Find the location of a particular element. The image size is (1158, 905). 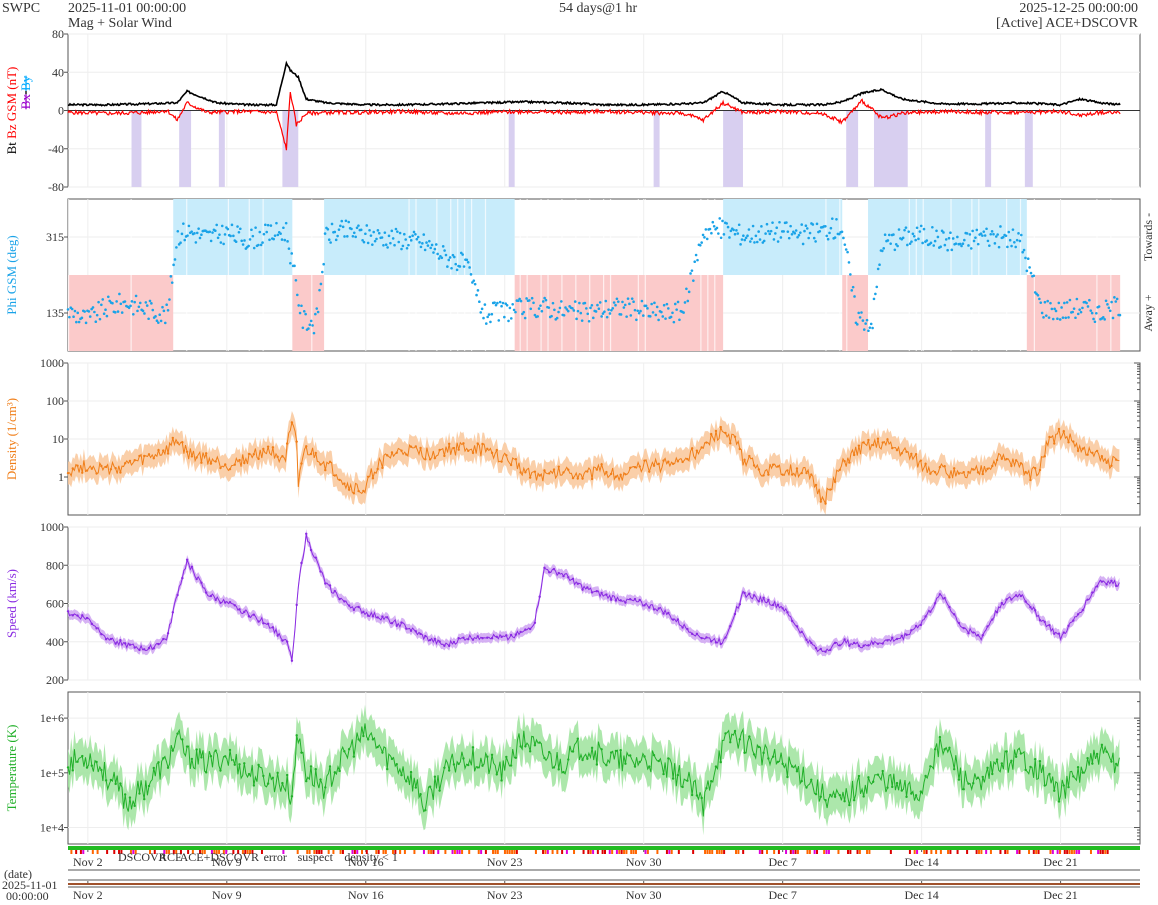

phi-y-tick-label: 135 is located at coordinates (55, 313).